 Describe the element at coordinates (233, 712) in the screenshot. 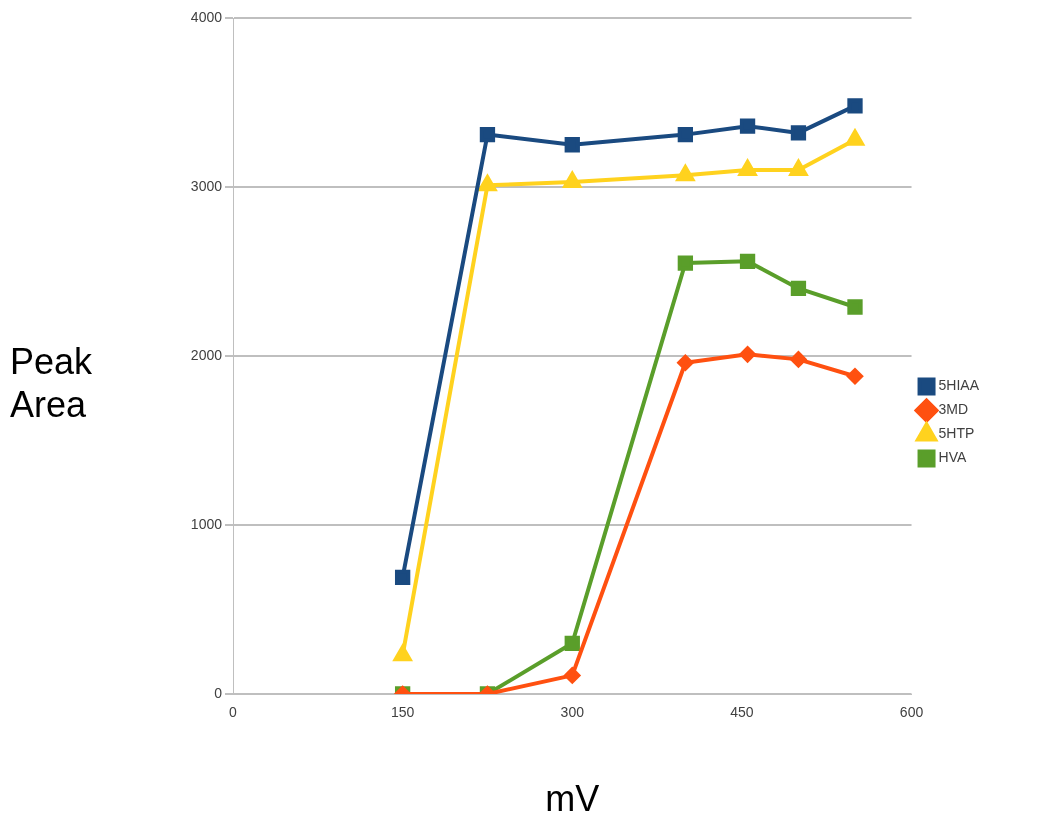

I see `x-tick-label: 0` at that location.